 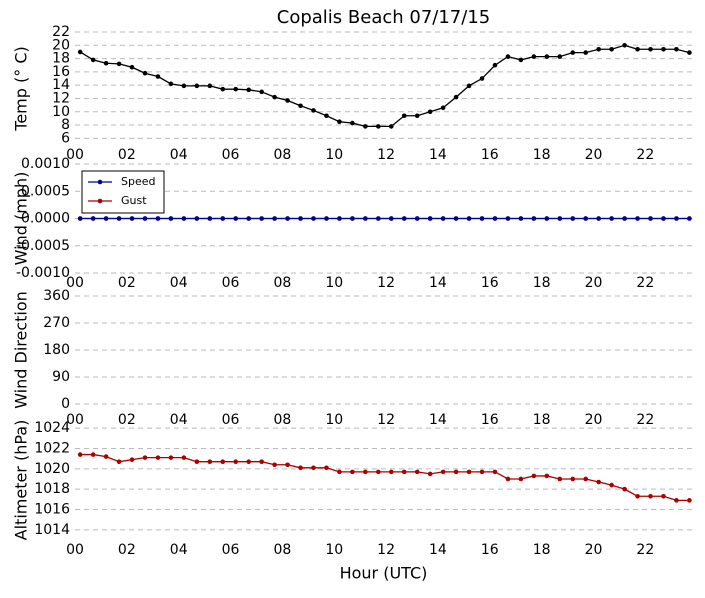 What do you see at coordinates (43, 273) in the screenshot?
I see `y-tick-label: -0.0010` at bounding box center [43, 273].